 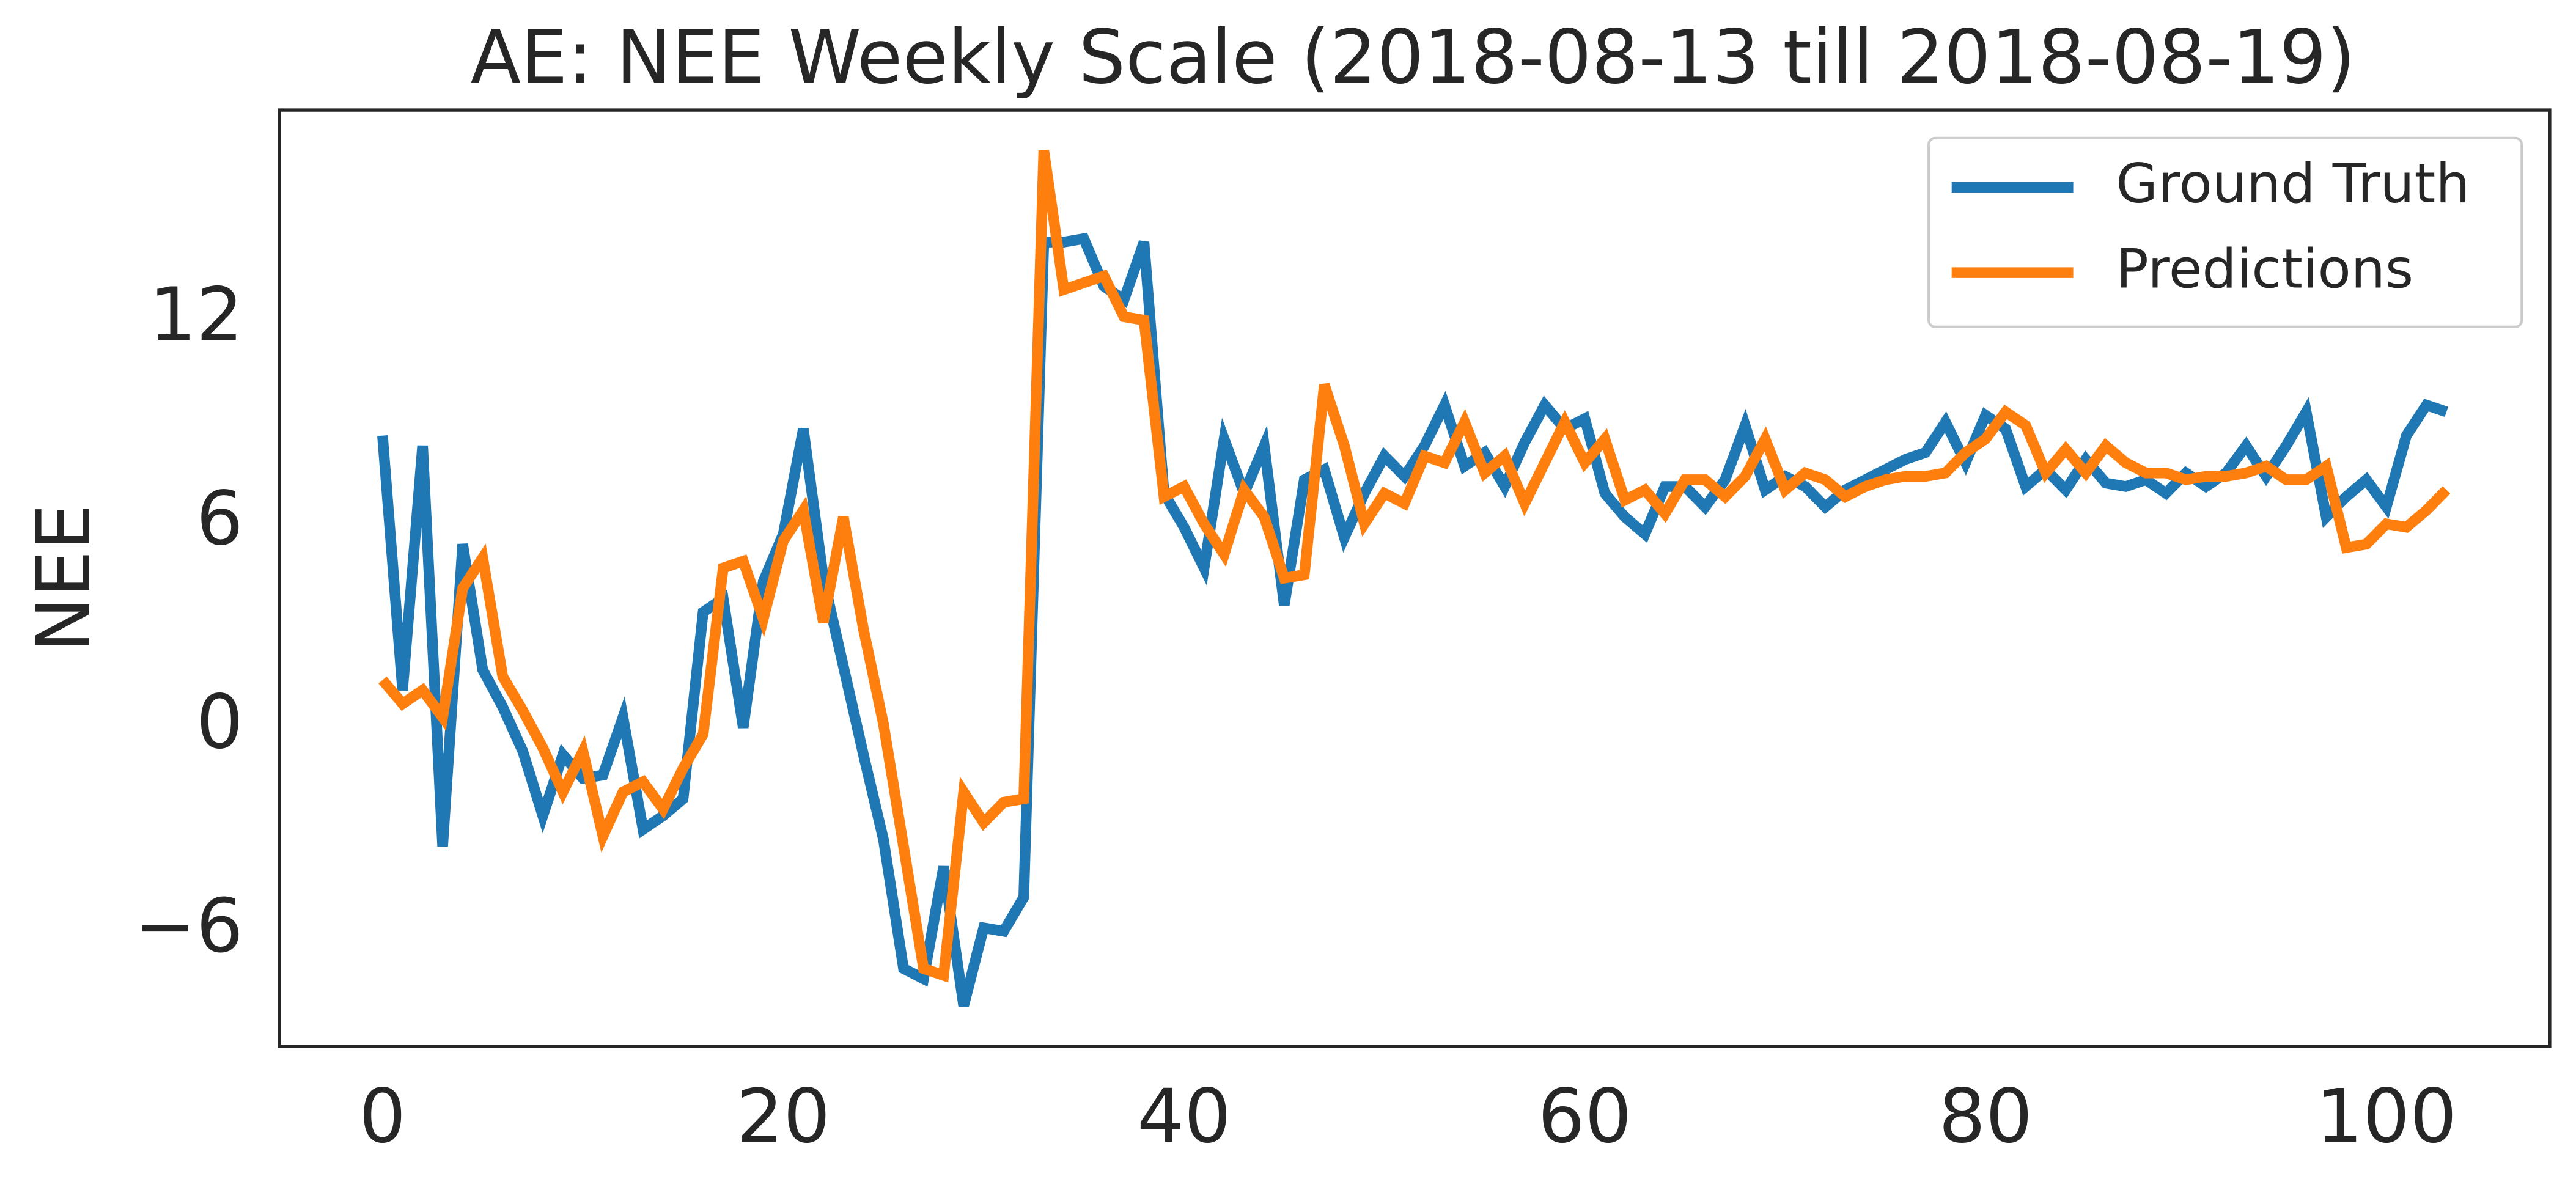 What do you see at coordinates (1184, 1117) in the screenshot?
I see `x-tick-label: 40` at bounding box center [1184, 1117].